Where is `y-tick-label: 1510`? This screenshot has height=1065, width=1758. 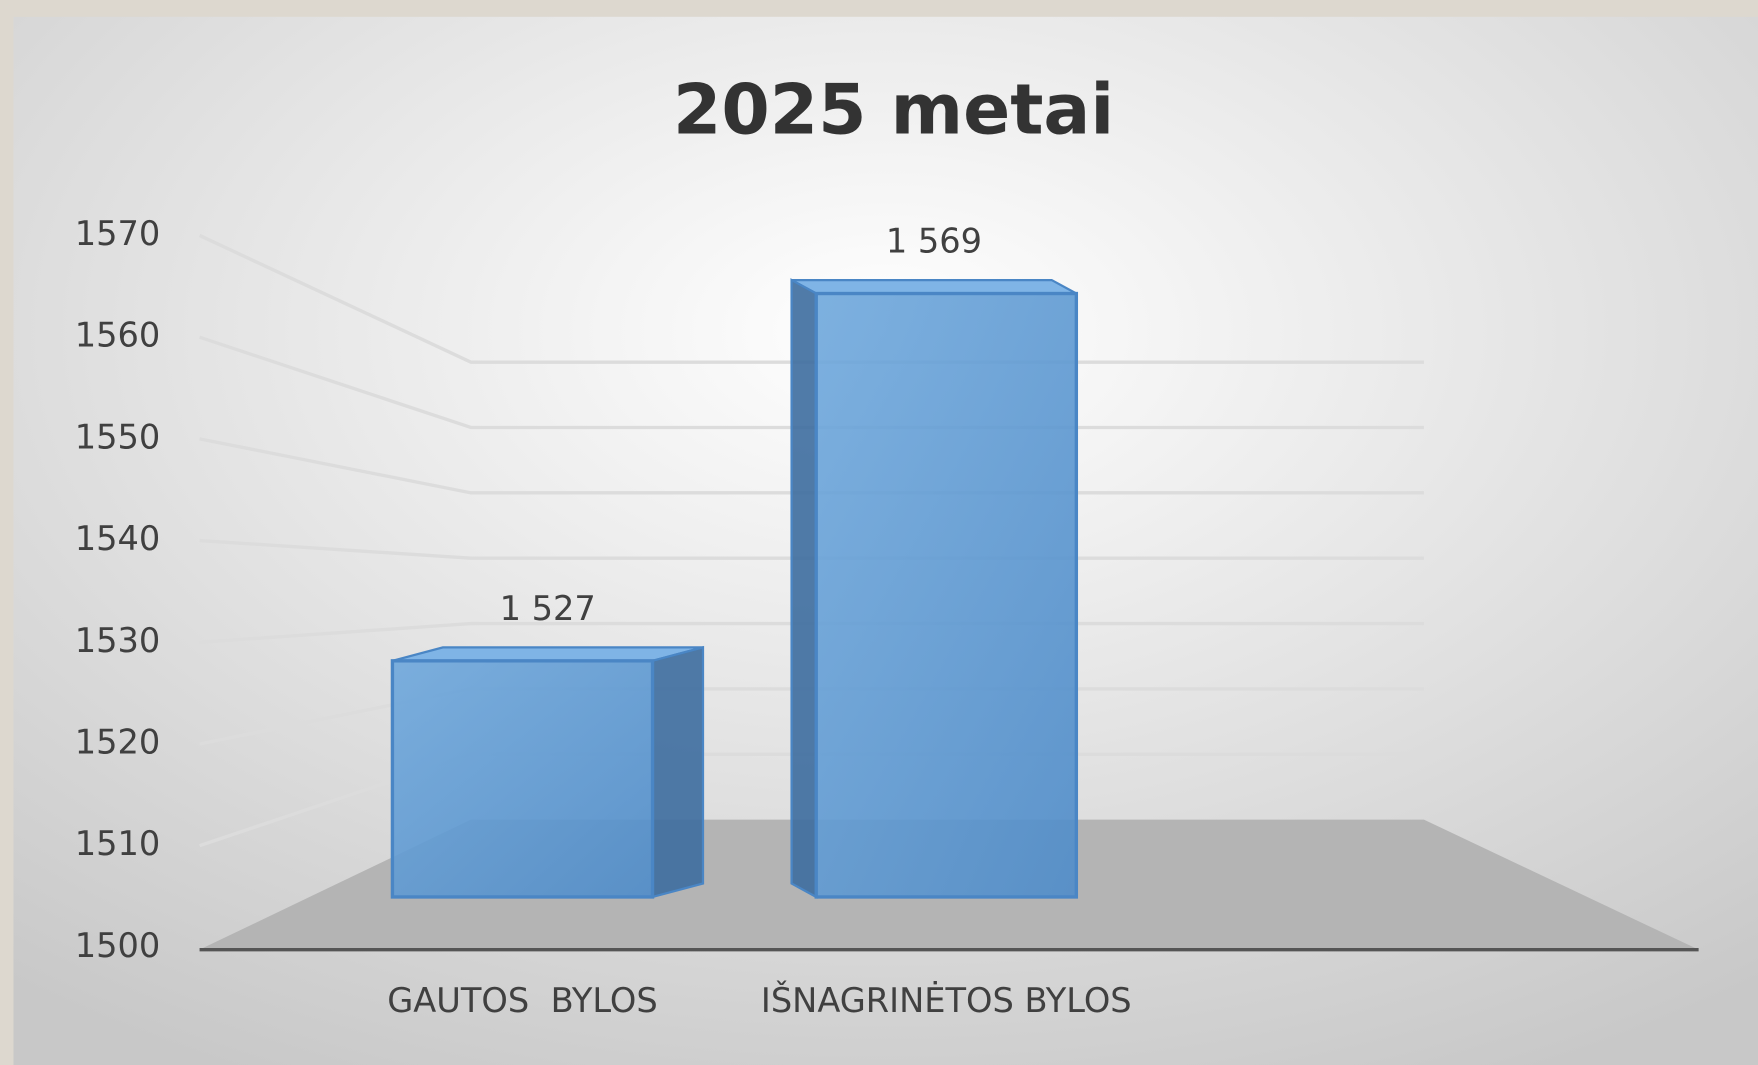 y-tick-label: 1510 is located at coordinates (118, 843).